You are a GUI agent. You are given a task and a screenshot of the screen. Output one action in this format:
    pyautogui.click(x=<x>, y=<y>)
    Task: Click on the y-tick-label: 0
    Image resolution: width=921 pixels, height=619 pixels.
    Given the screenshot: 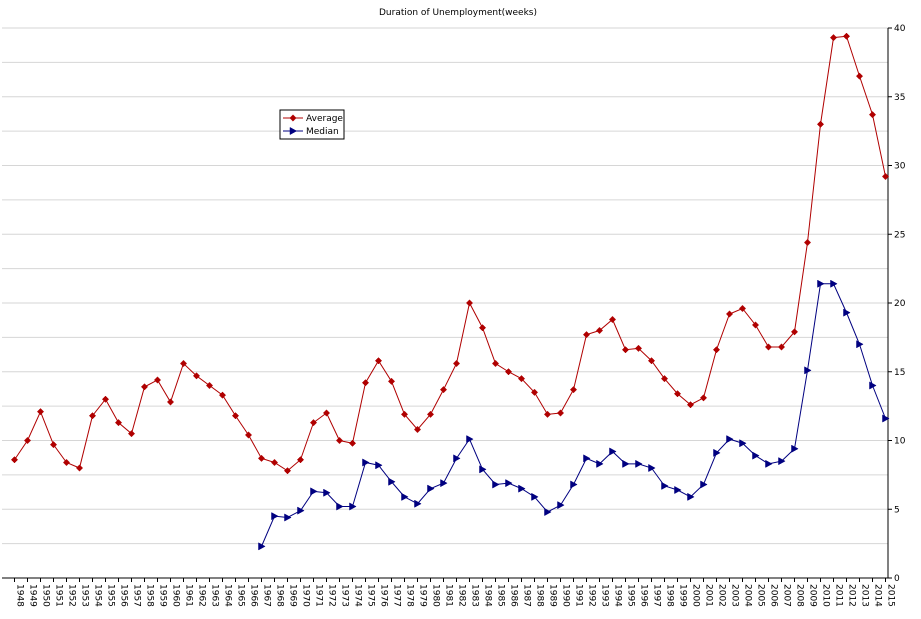 What is the action you would take?
    pyautogui.click(x=897, y=579)
    